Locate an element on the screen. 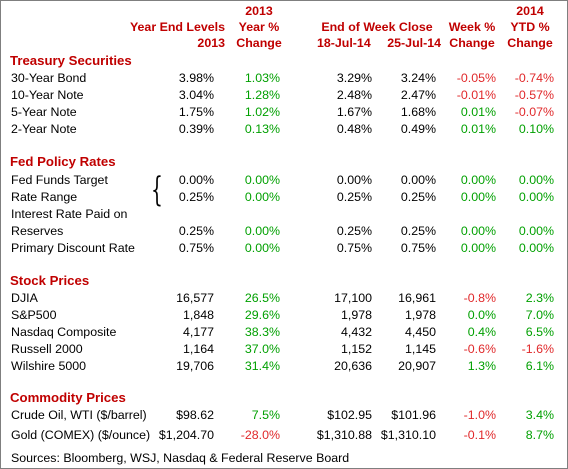 This screenshot has width=568, height=469. section-title-stocks: Stock Prices is located at coordinates (50, 280).